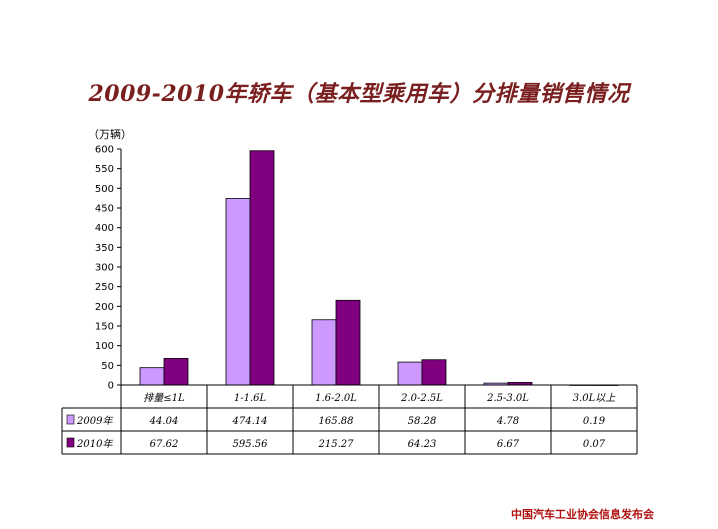 This screenshot has width=718, height=529. I want to click on y-tick-label: 600, so click(104, 150).